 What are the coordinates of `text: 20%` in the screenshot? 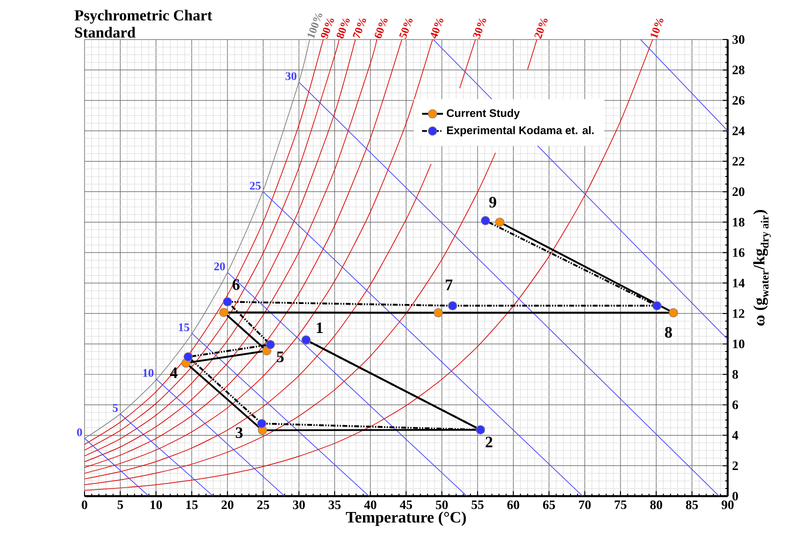 It's located at (541, 28).